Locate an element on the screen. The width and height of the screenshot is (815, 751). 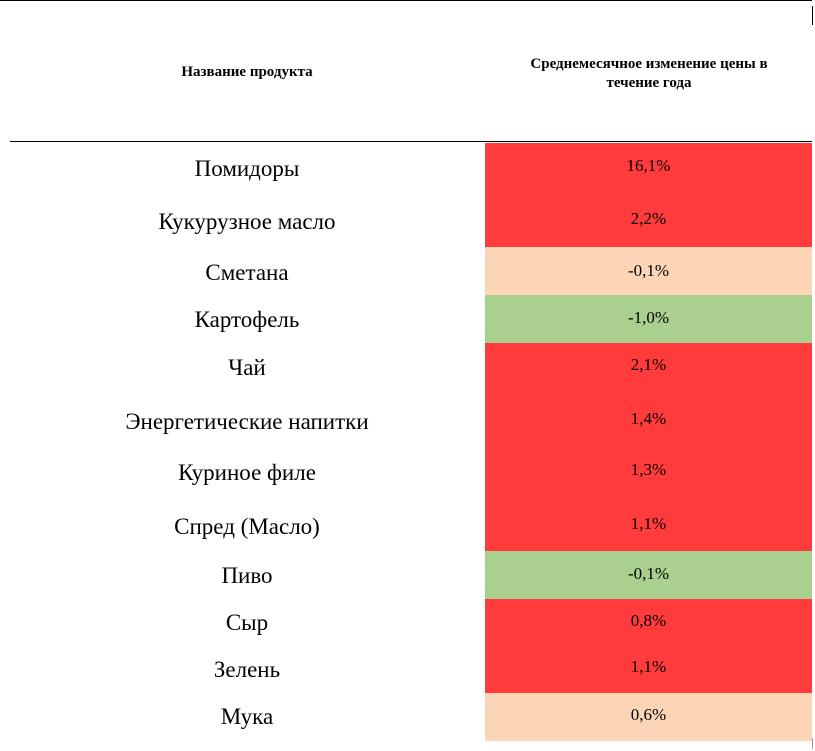
product-name-cell: Куриное филе is located at coordinates (247, 472).